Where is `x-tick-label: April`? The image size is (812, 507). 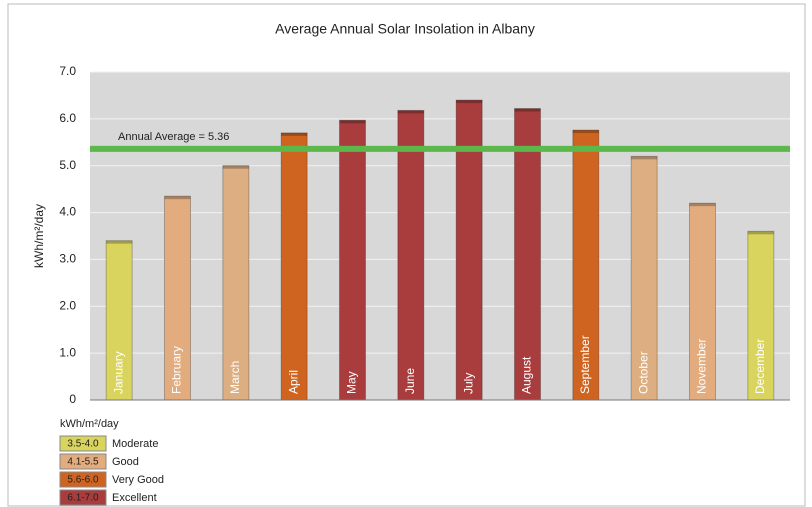
x-tick-label: April is located at coordinates (293, 382).